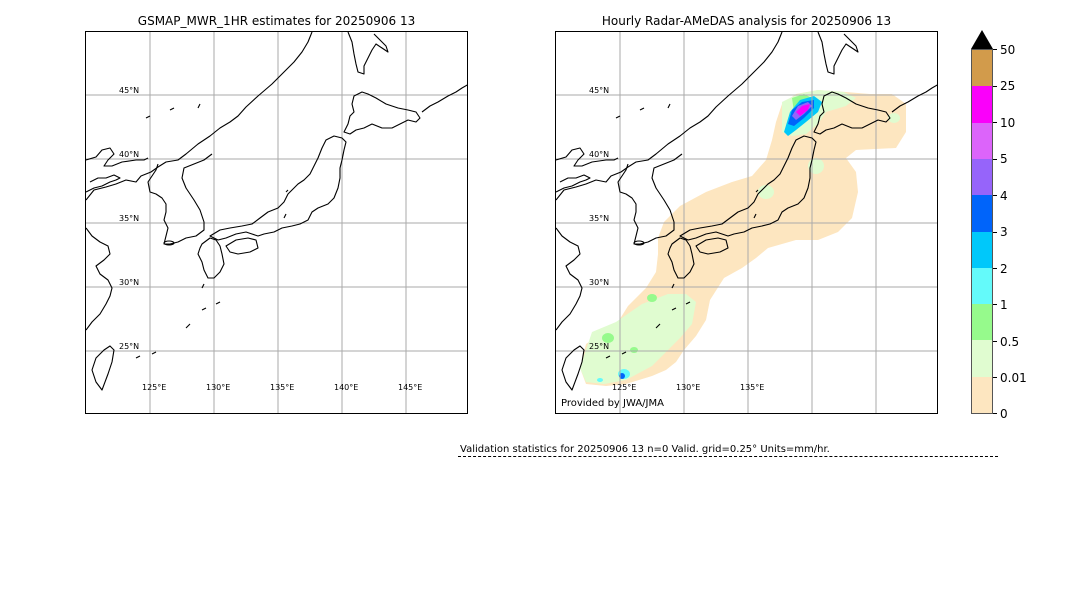 The image size is (1080, 612). Describe the element at coordinates (1008, 86) in the screenshot. I see `colorbar-label-25: 25` at that location.